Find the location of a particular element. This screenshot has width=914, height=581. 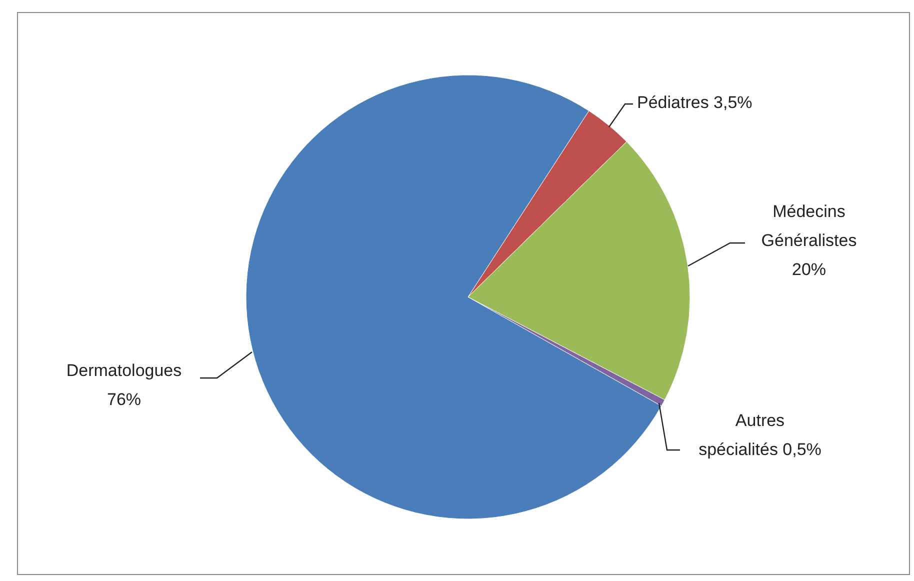

data-label: 20% is located at coordinates (809, 270).